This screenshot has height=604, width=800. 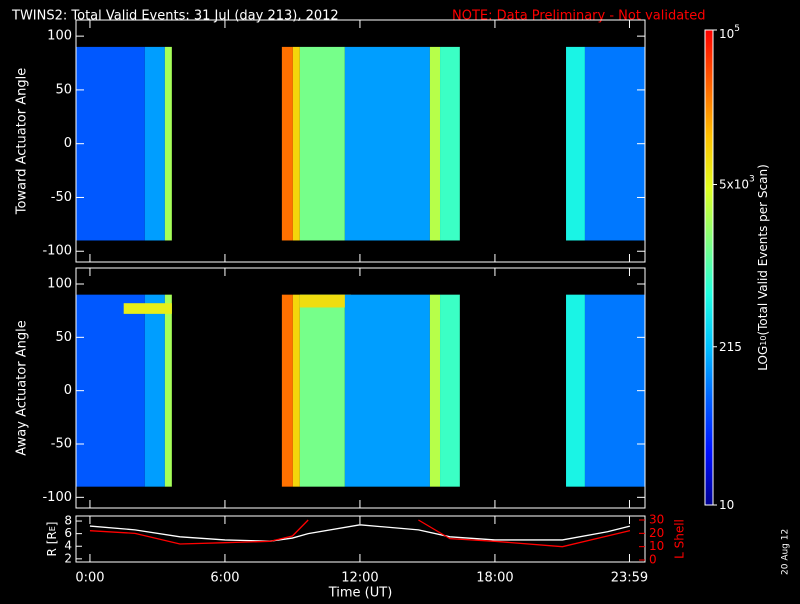 I want to click on x-tick-label: 18:00, so click(x=494, y=578).